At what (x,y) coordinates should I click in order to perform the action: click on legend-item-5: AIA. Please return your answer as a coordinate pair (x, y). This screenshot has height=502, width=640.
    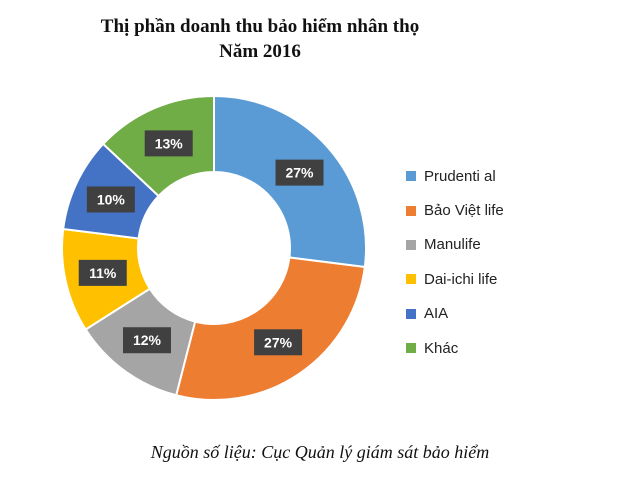
    Looking at the image, I should click on (455, 314).